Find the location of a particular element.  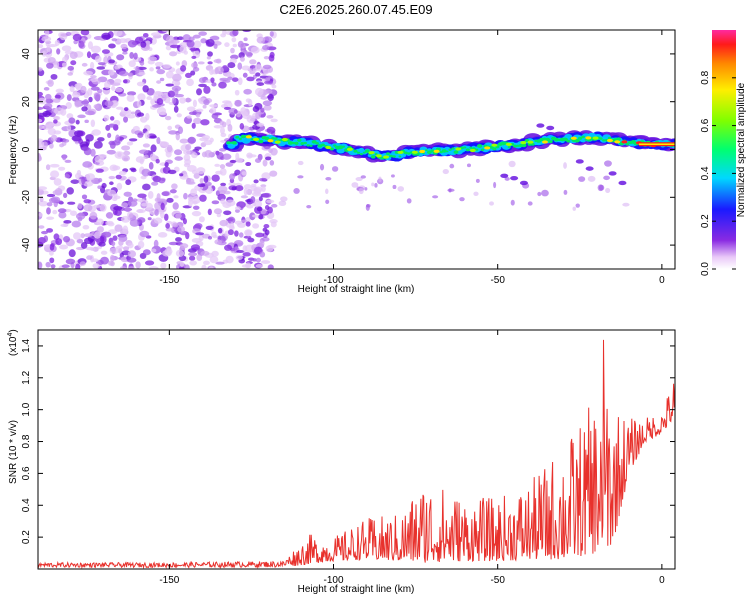

snr-ytick-label: 0.2 is located at coordinates (26, 537).